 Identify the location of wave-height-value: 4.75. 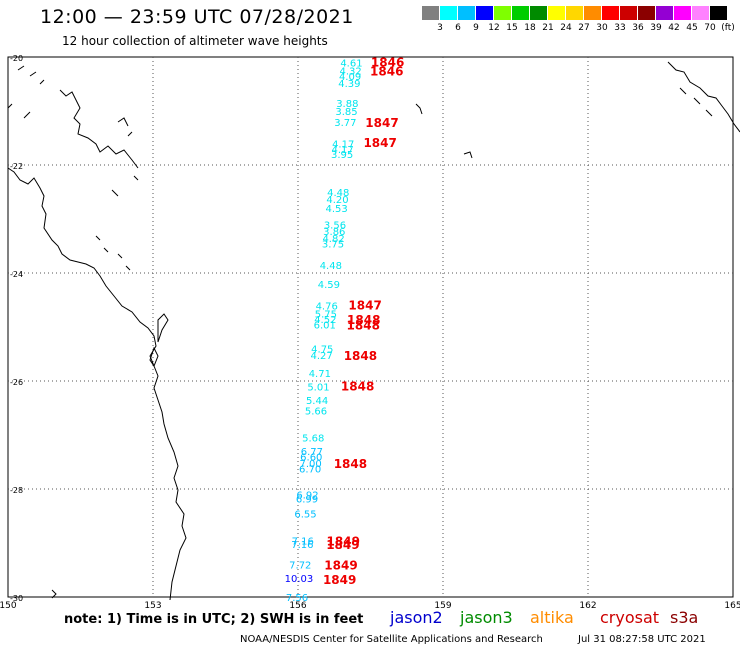
(322, 350).